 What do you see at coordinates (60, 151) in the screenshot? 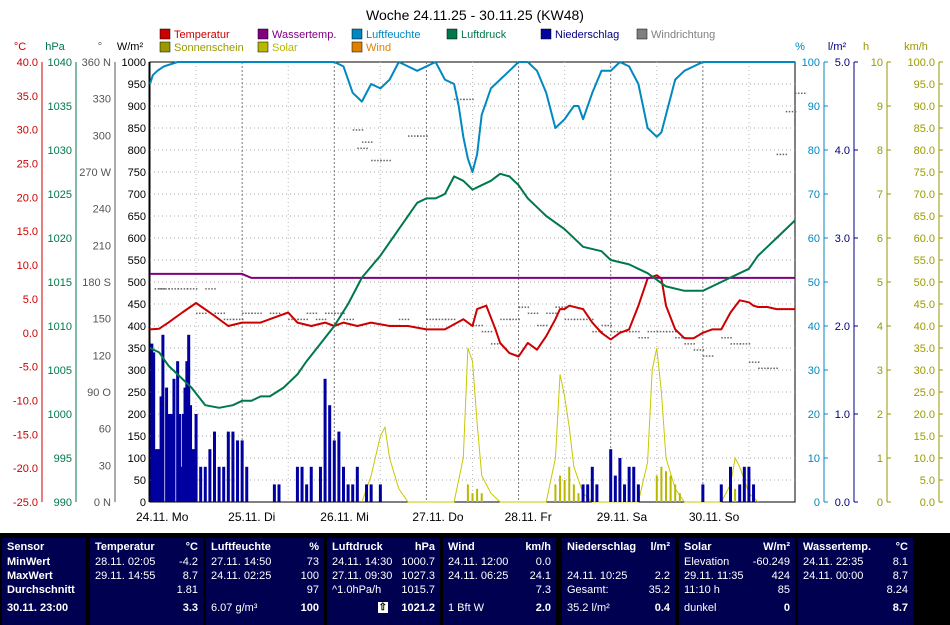
I see `y-tick-pressure: 1030` at bounding box center [60, 151].